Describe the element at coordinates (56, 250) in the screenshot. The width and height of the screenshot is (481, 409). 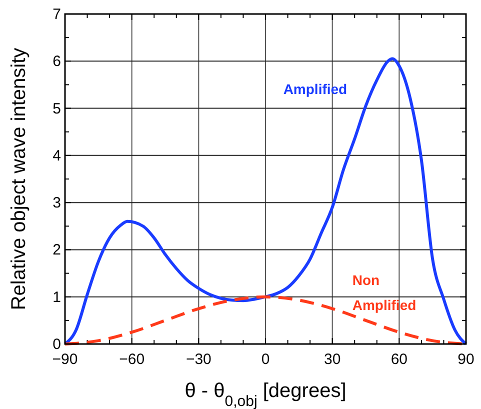
I see `y-tick-label: 2` at that location.